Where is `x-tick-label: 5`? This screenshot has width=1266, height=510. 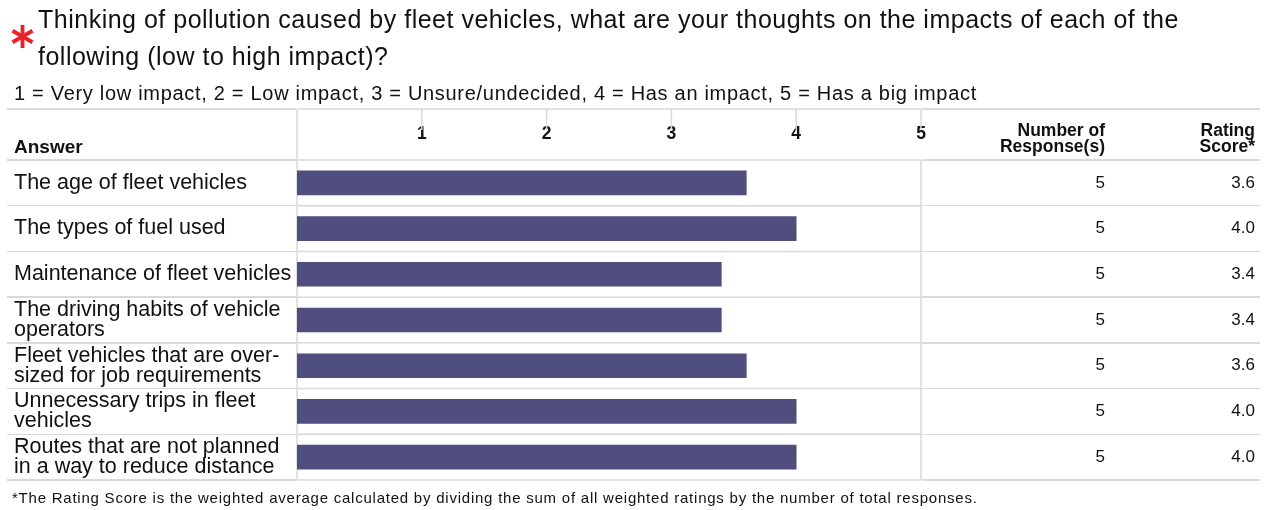
x-tick-label: 5 is located at coordinates (921, 133).